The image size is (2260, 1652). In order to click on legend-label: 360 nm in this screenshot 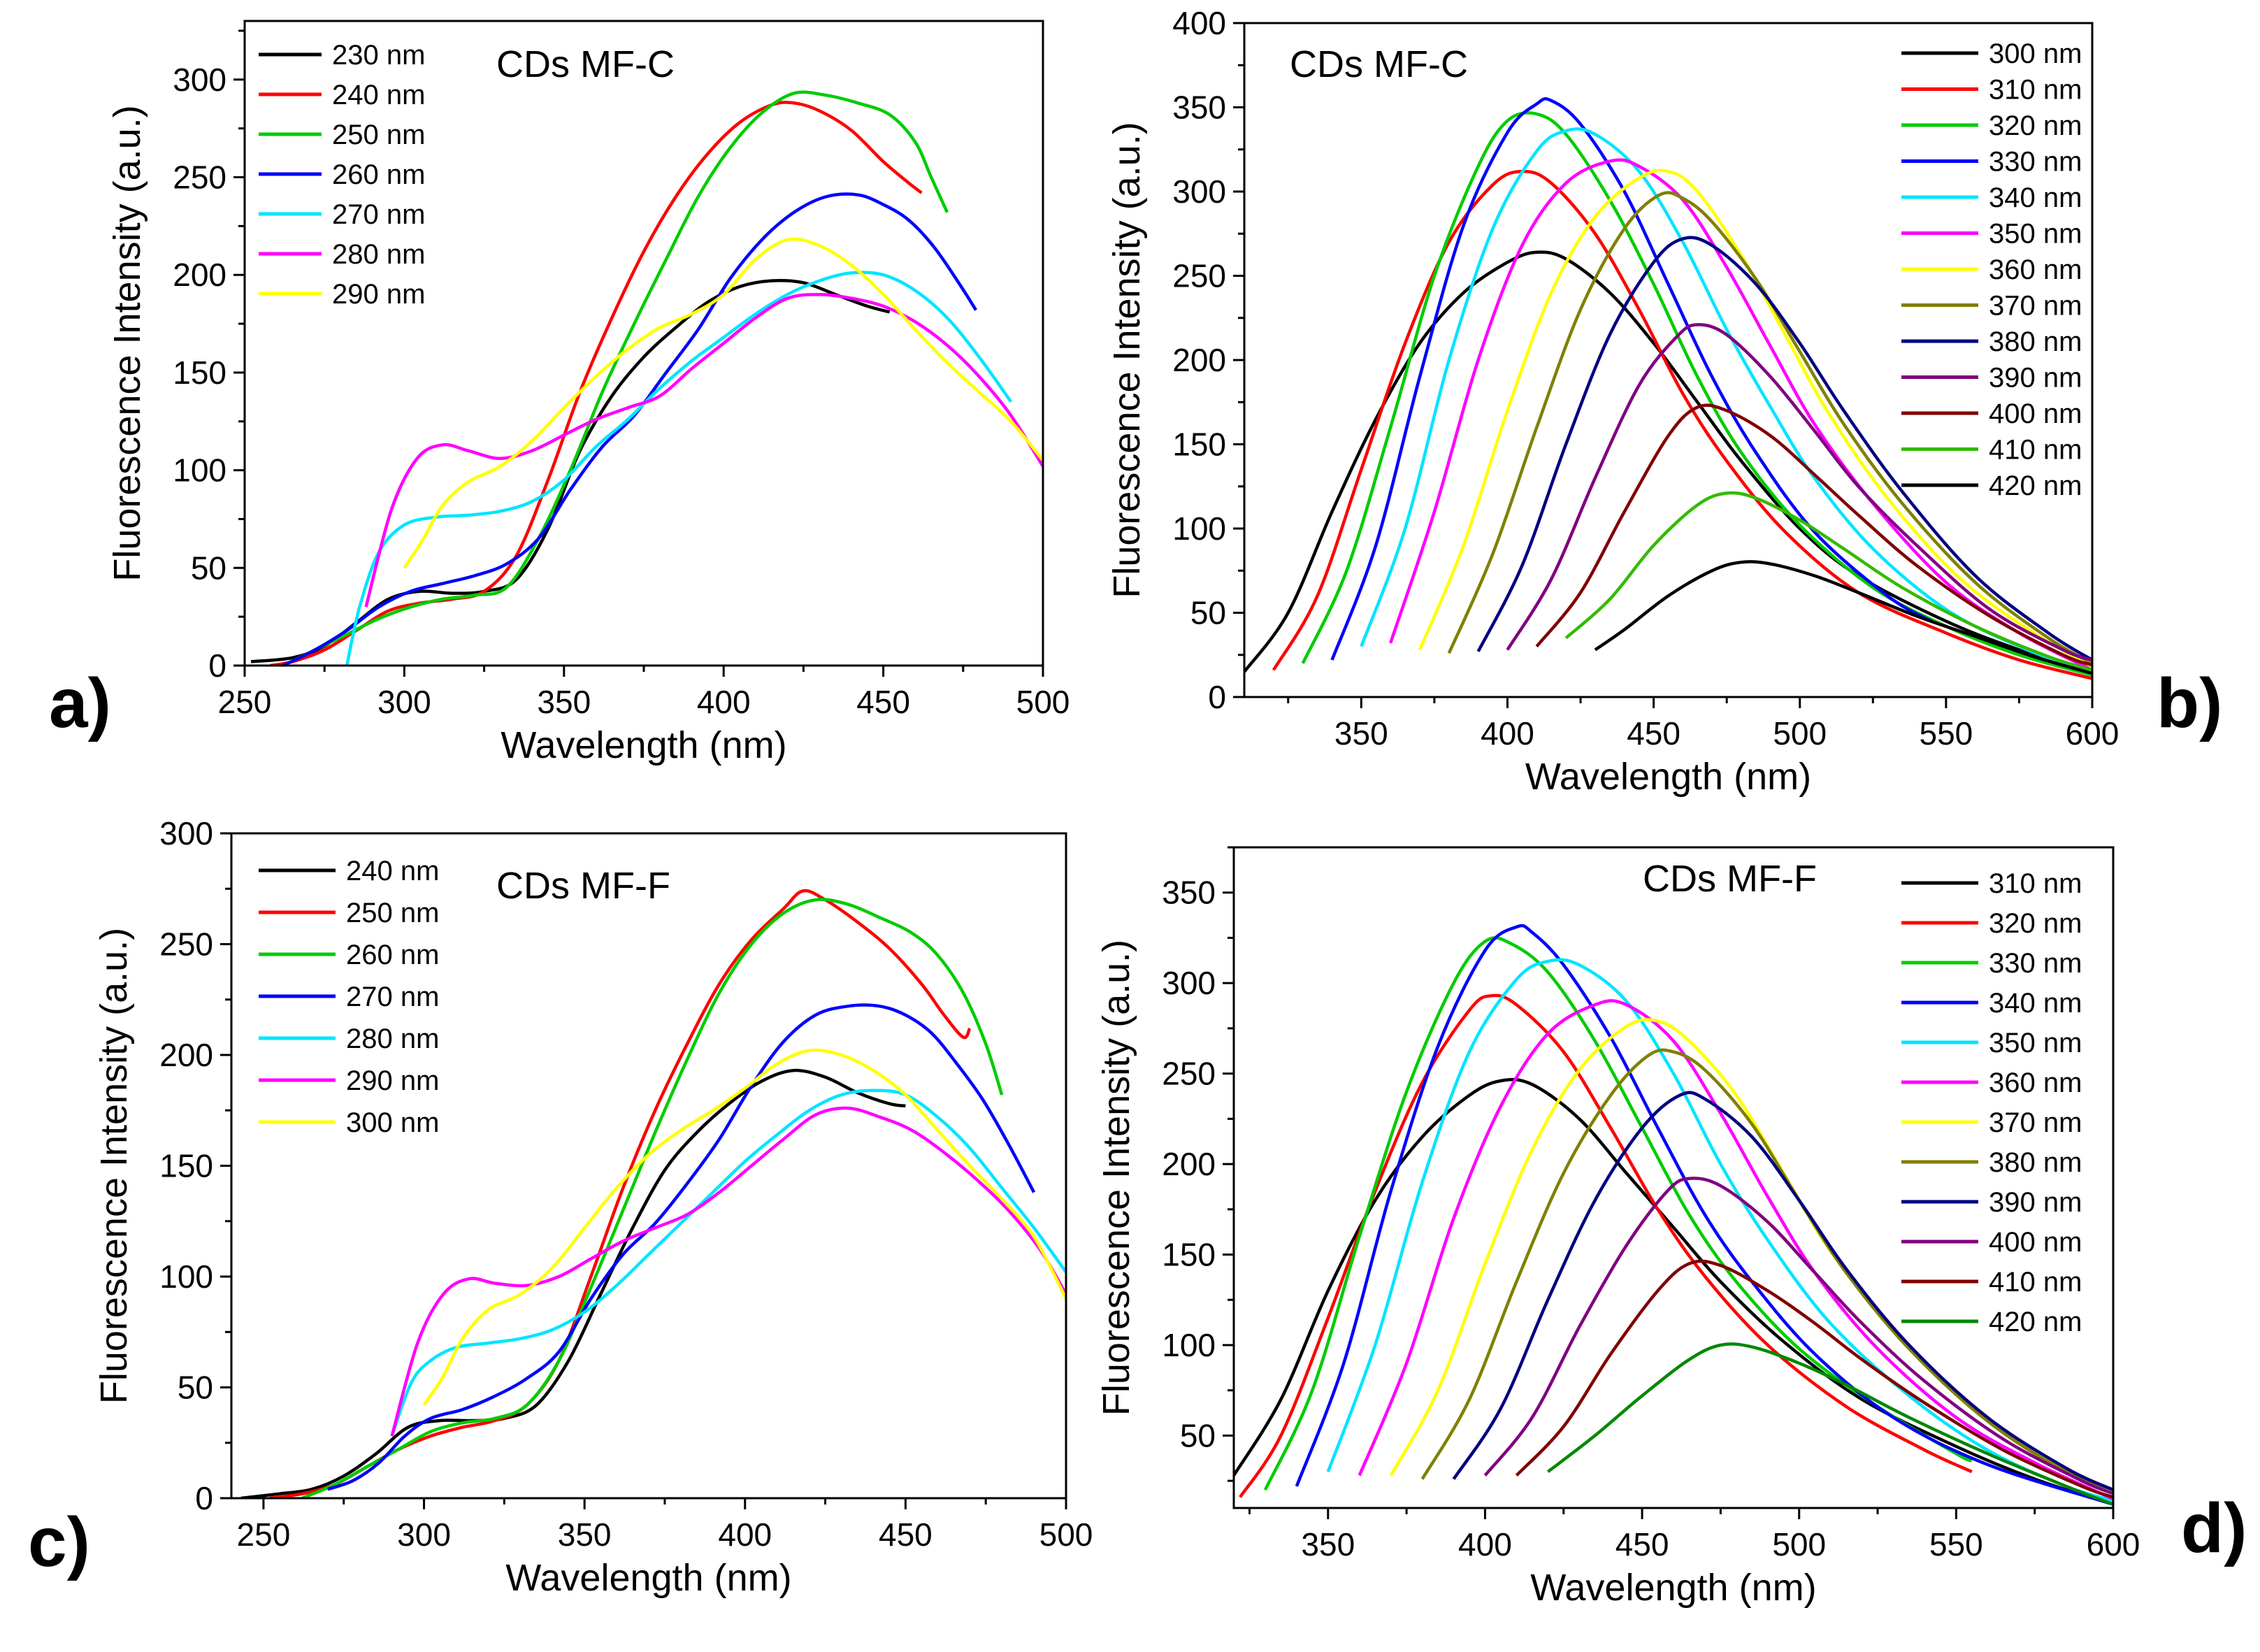, I will do `click(2035, 269)`.